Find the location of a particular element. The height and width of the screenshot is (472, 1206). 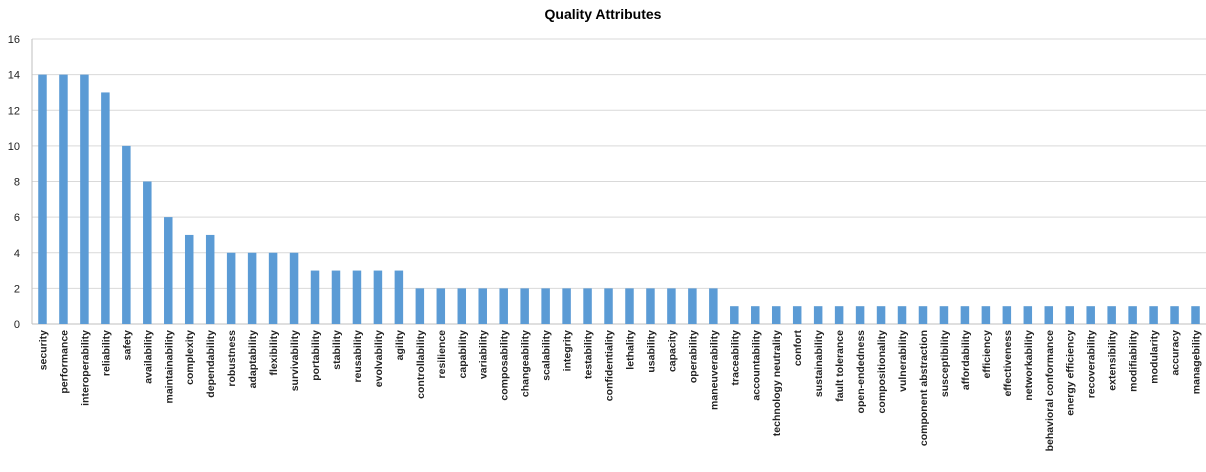

chart-title: Quality Attributes is located at coordinates (603, 14).